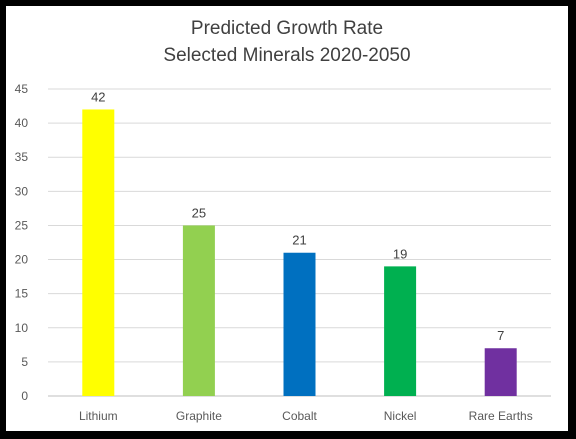 The image size is (576, 439). What do you see at coordinates (299, 416) in the screenshot?
I see `category-label: Cobalt` at bounding box center [299, 416].